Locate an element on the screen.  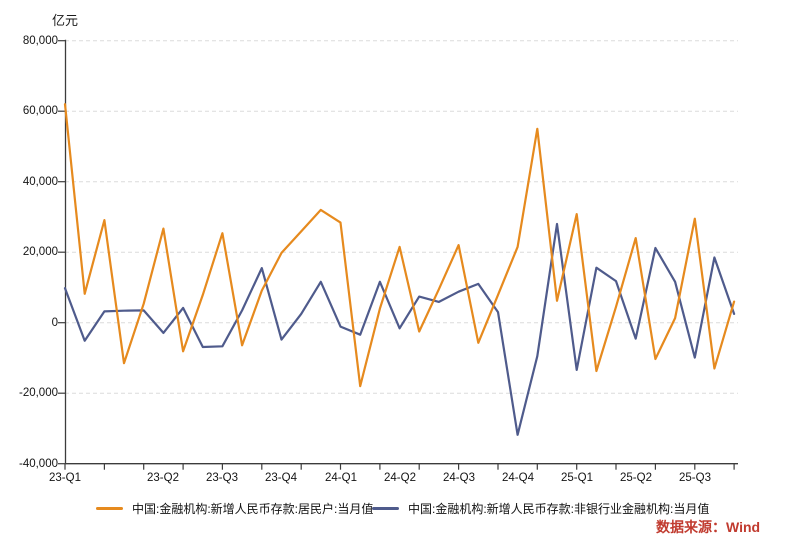
y-axis-unit-label: 亿元 is located at coordinates (65, 20).